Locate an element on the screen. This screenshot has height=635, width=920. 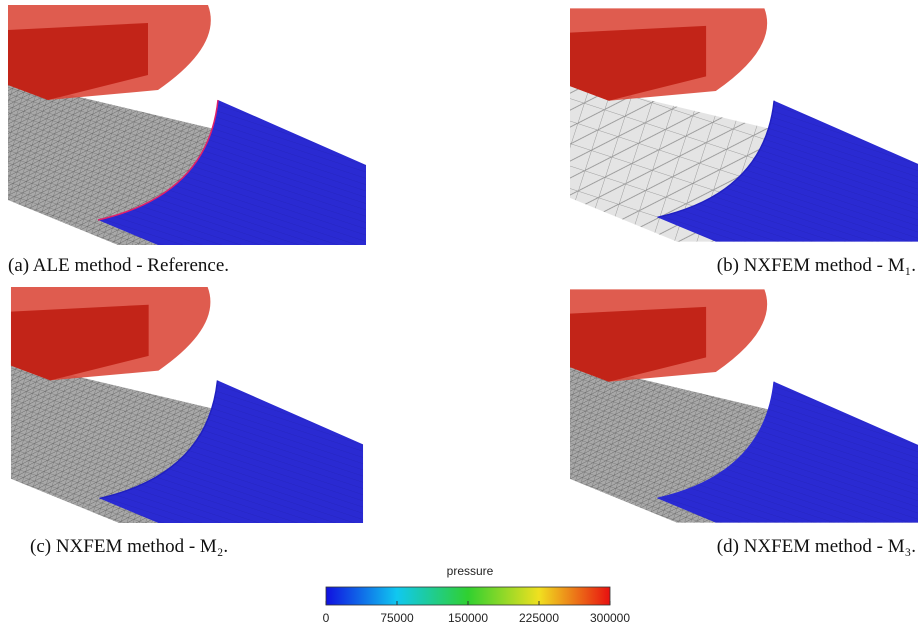
caption: (d) NXFEM method - M₃. is located at coordinates (816, 546).